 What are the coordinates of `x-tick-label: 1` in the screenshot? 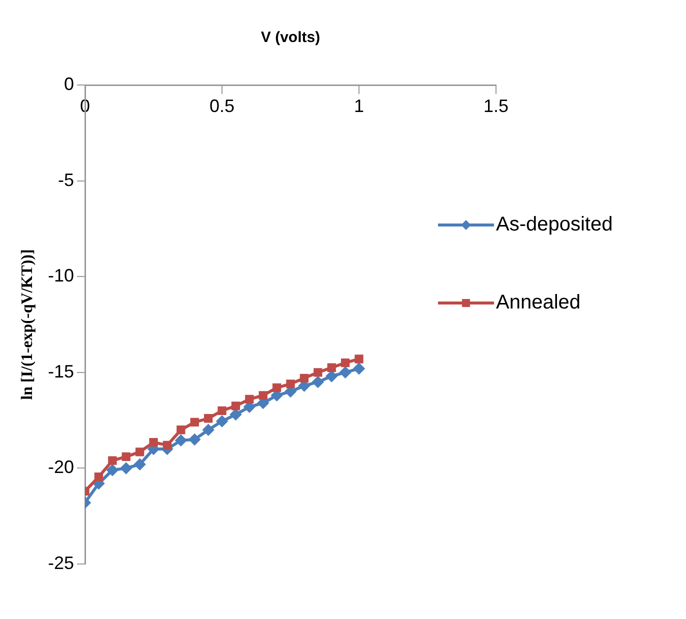 It's located at (359, 106).